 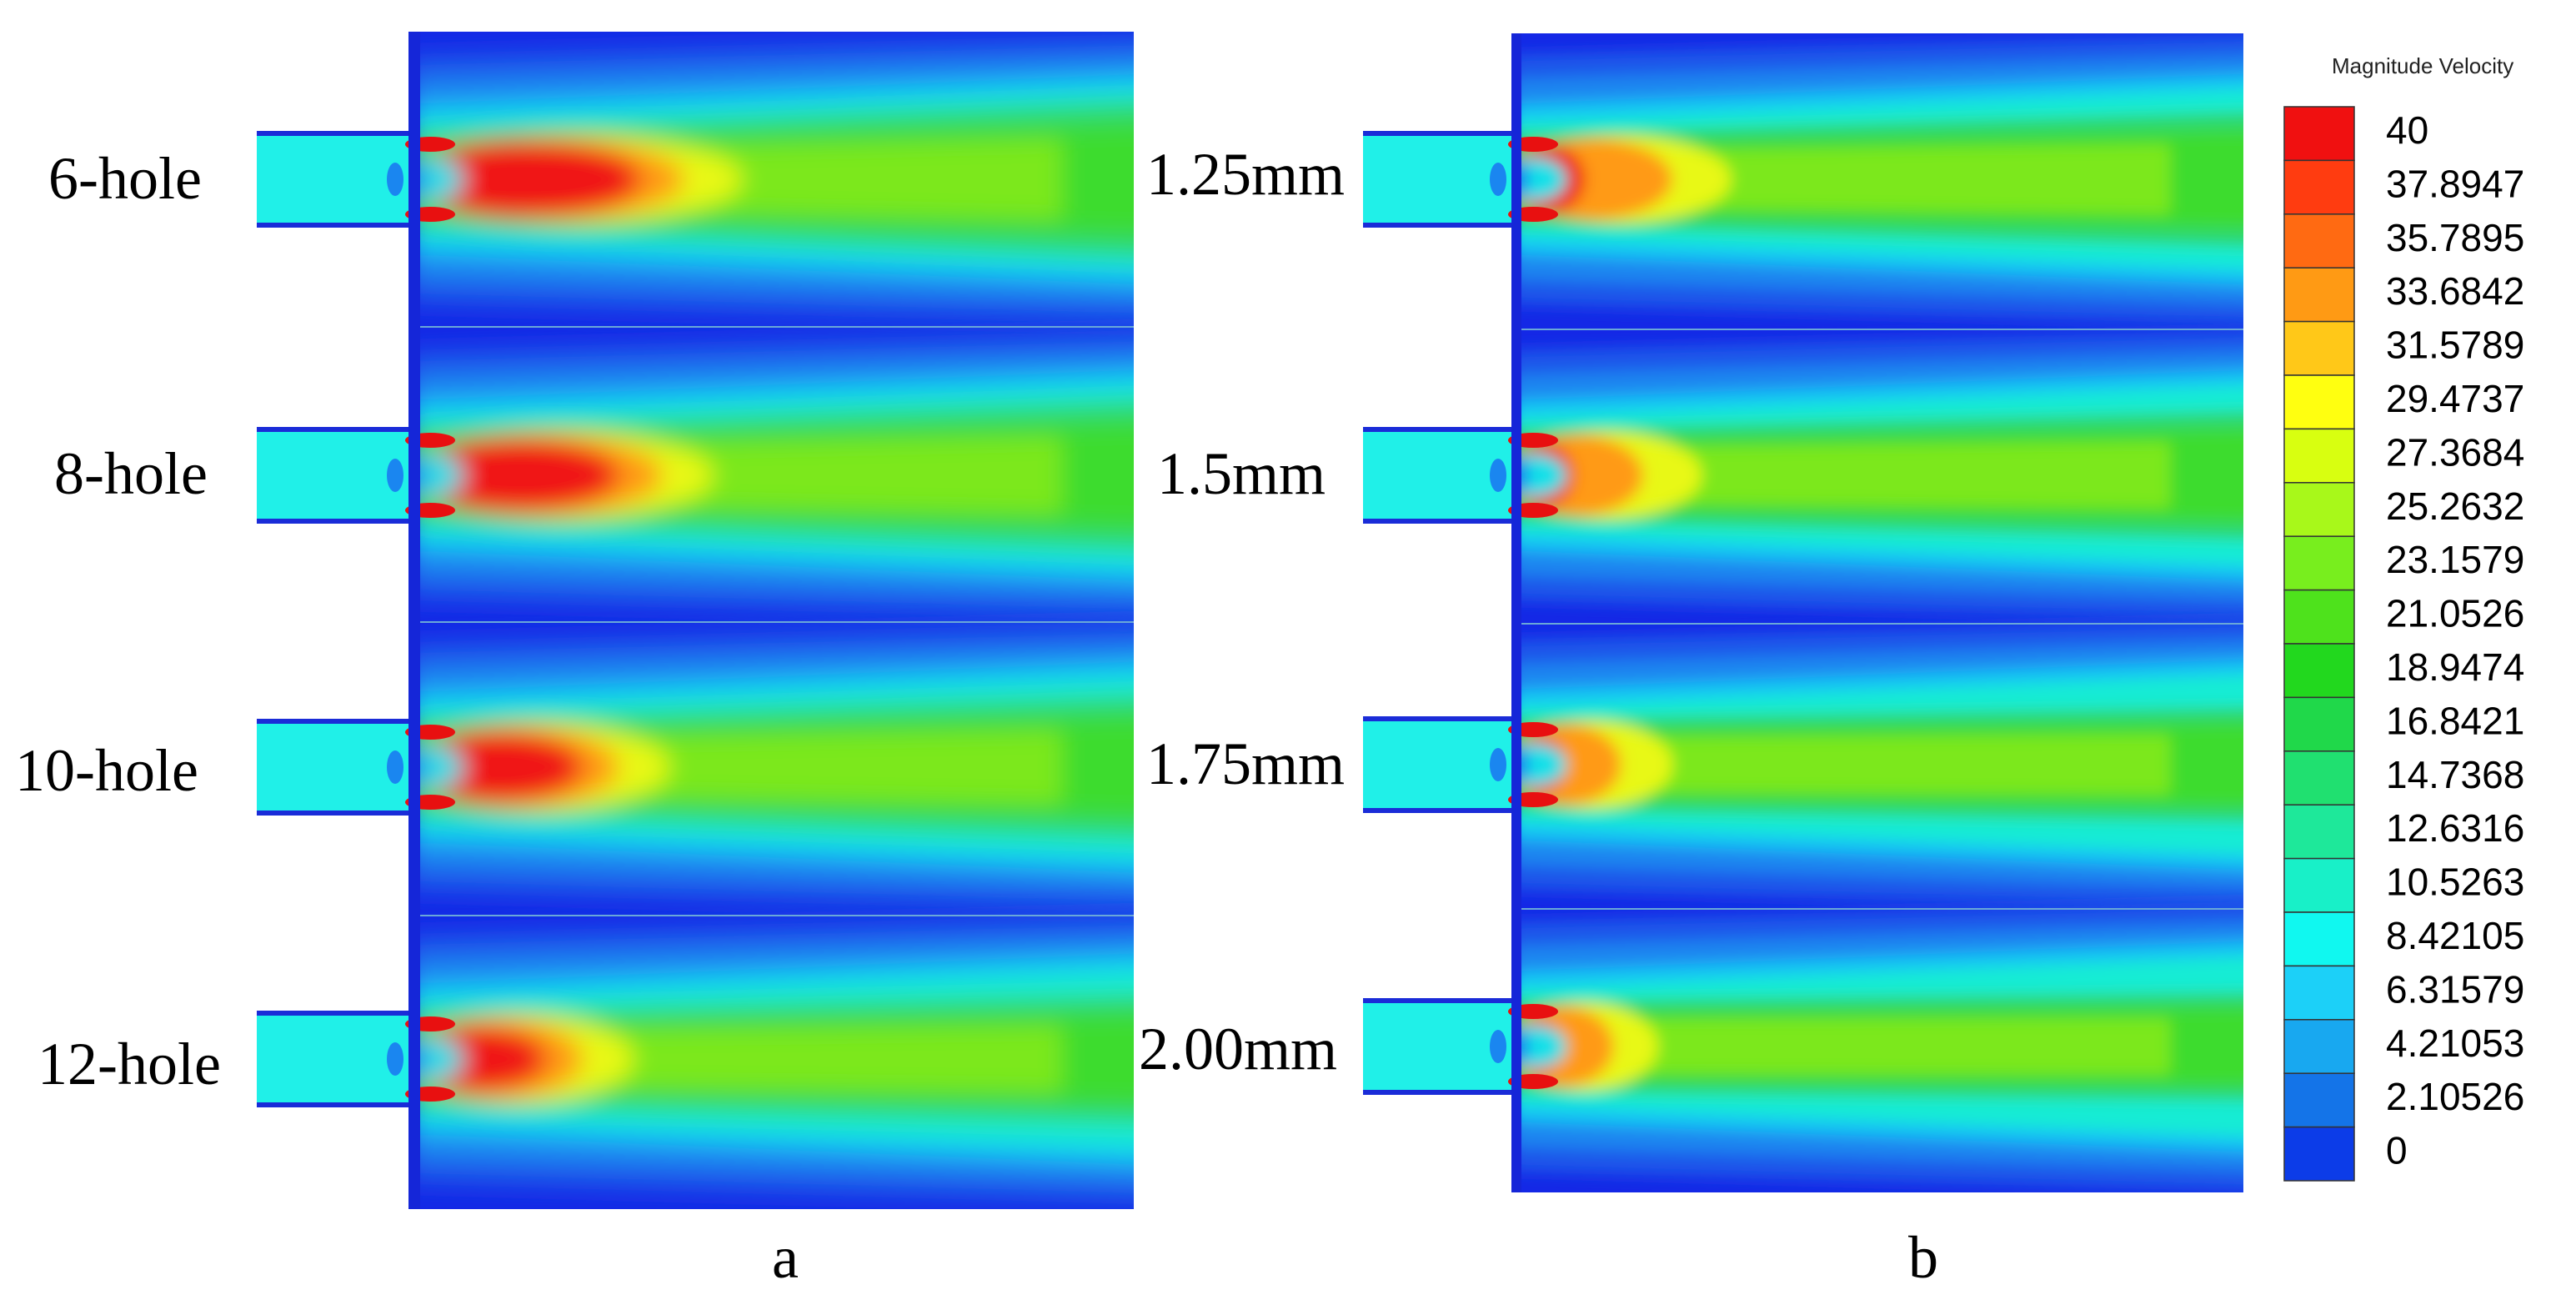 What do you see at coordinates (2397, 1150) in the screenshot?
I see `legend-label-19: 0` at bounding box center [2397, 1150].